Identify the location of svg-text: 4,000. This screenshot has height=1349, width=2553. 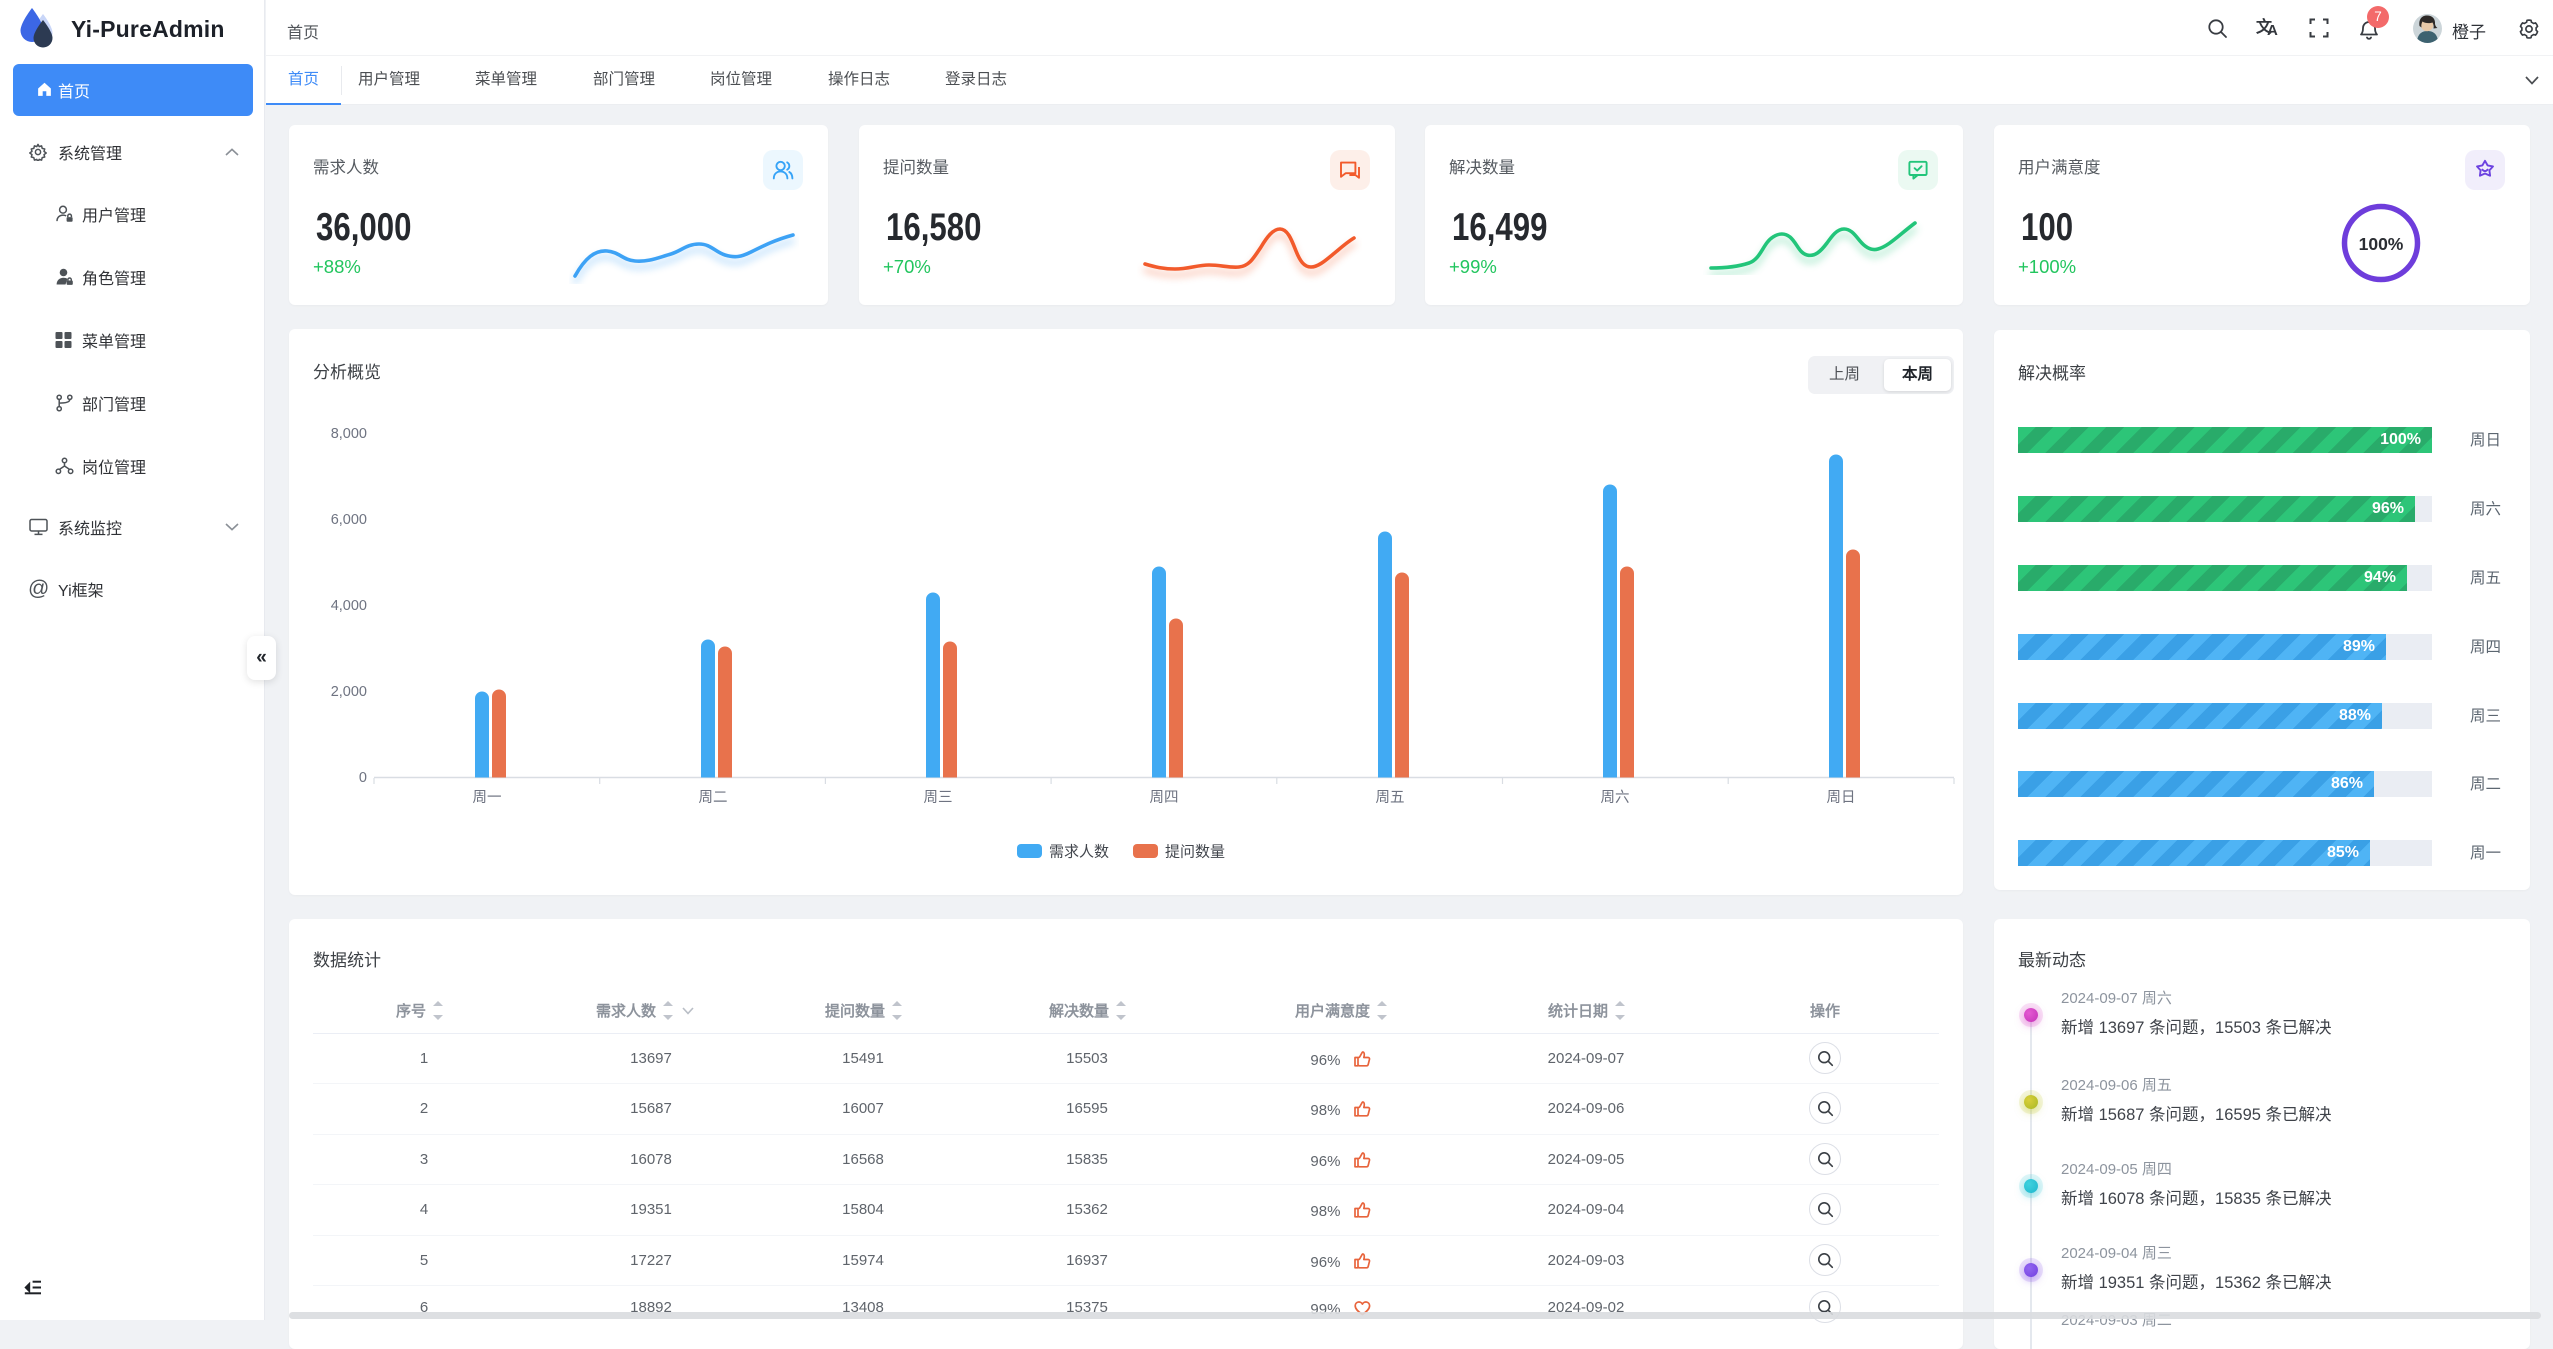
(349, 606).